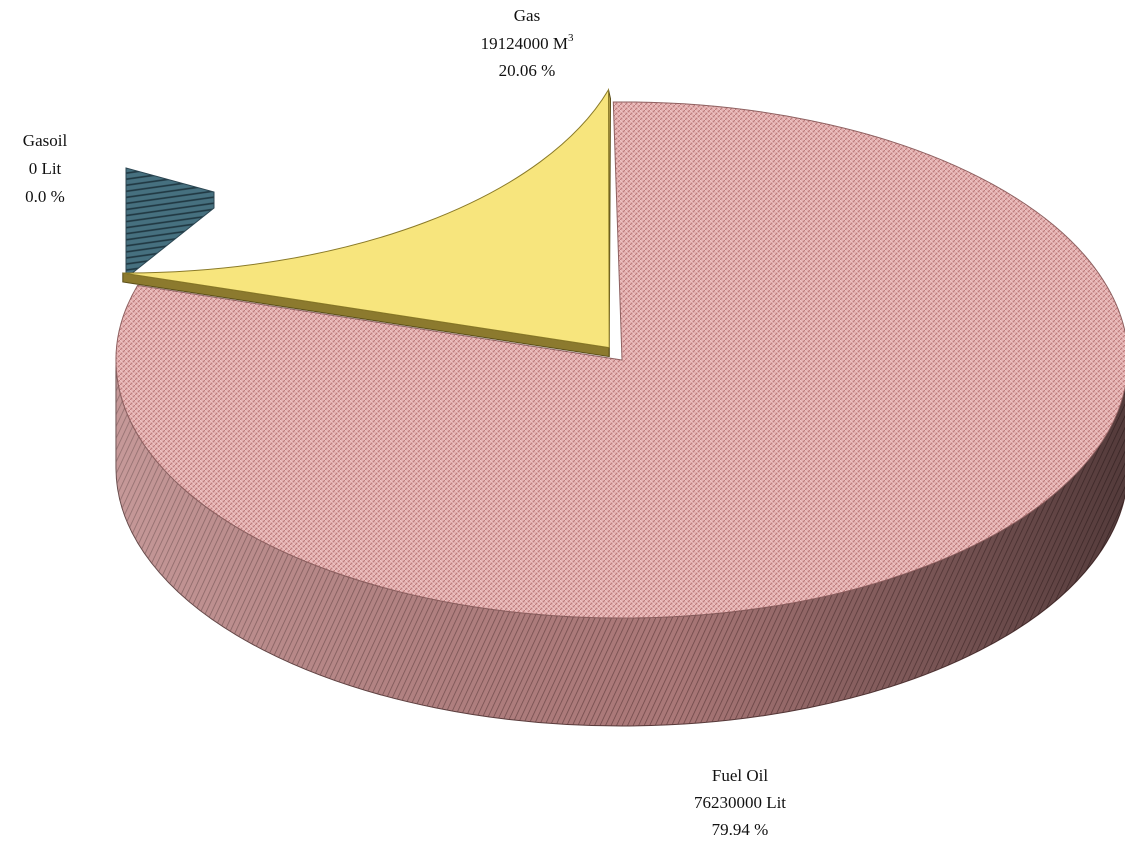 Image resolution: width=1125 pixels, height=851 pixels. What do you see at coordinates (45, 140) in the screenshot?
I see `label-gasoil-name: Gasoil` at bounding box center [45, 140].